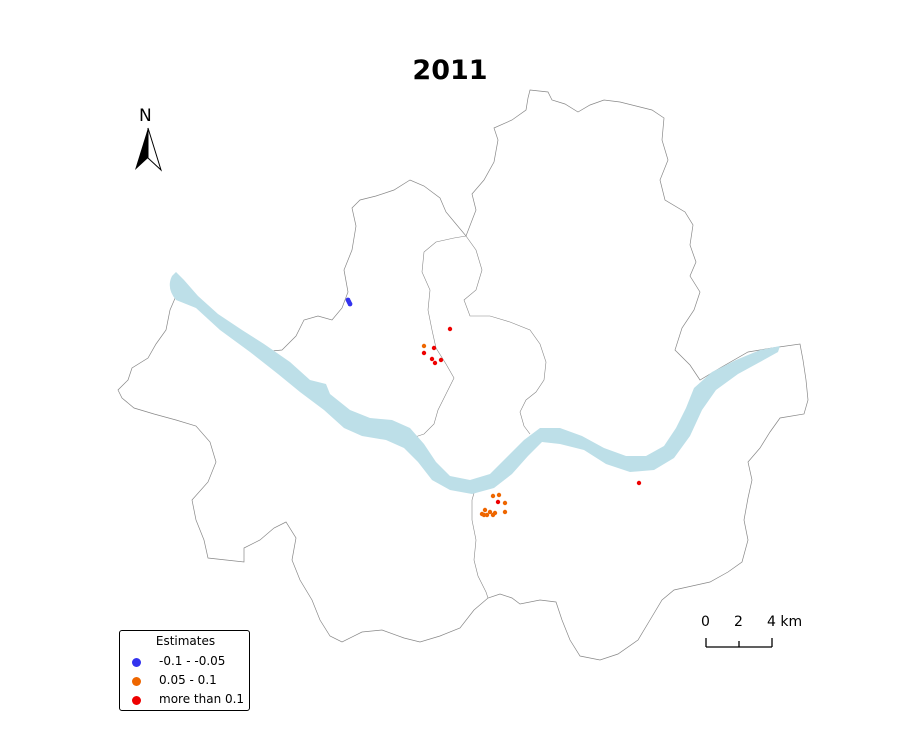  Describe the element at coordinates (450, 70) in the screenshot. I see `map-title: 2011` at that location.